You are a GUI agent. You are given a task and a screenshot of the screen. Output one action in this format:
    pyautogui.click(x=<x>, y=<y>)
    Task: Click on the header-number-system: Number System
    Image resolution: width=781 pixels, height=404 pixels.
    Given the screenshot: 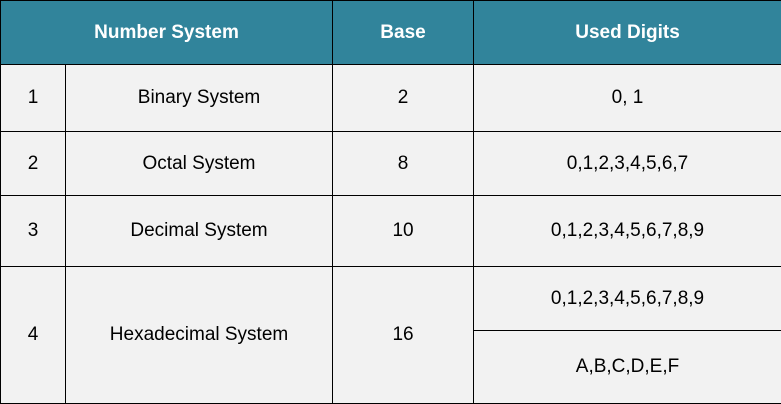 What is the action you would take?
    pyautogui.click(x=167, y=32)
    